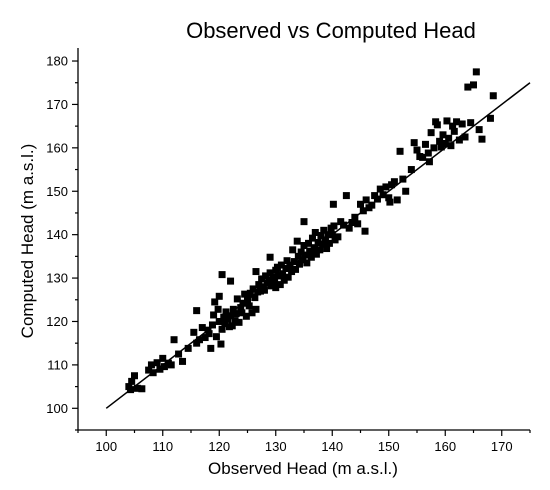 This screenshot has height=490, width=550. I want to click on x-axis-label: Observed Head (m a.s.l.), so click(303, 468).